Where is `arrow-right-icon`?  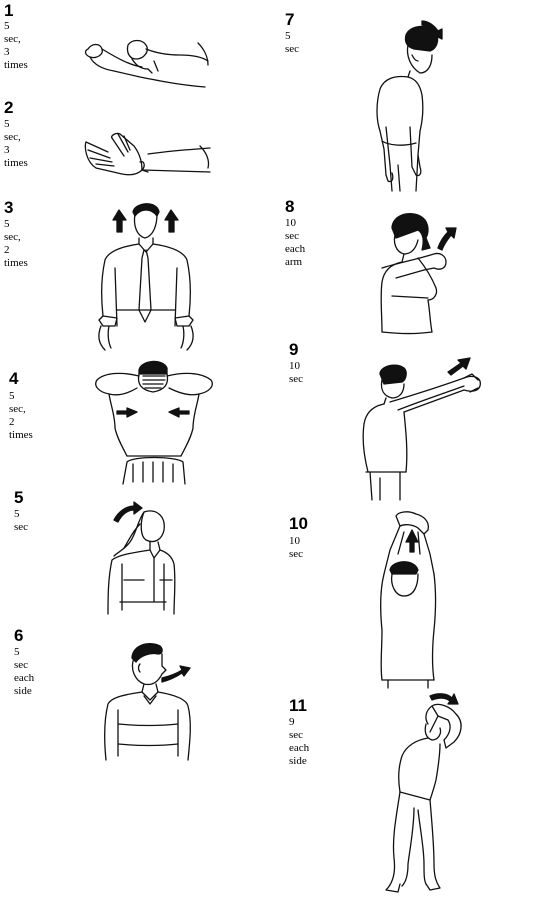
arrow-right-icon is located at coordinates (127, 412).